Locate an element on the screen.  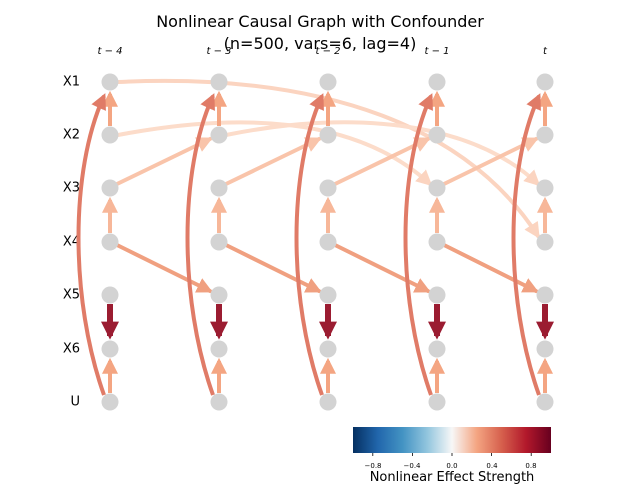
var-label-x5: X5 is located at coordinates (71, 295).